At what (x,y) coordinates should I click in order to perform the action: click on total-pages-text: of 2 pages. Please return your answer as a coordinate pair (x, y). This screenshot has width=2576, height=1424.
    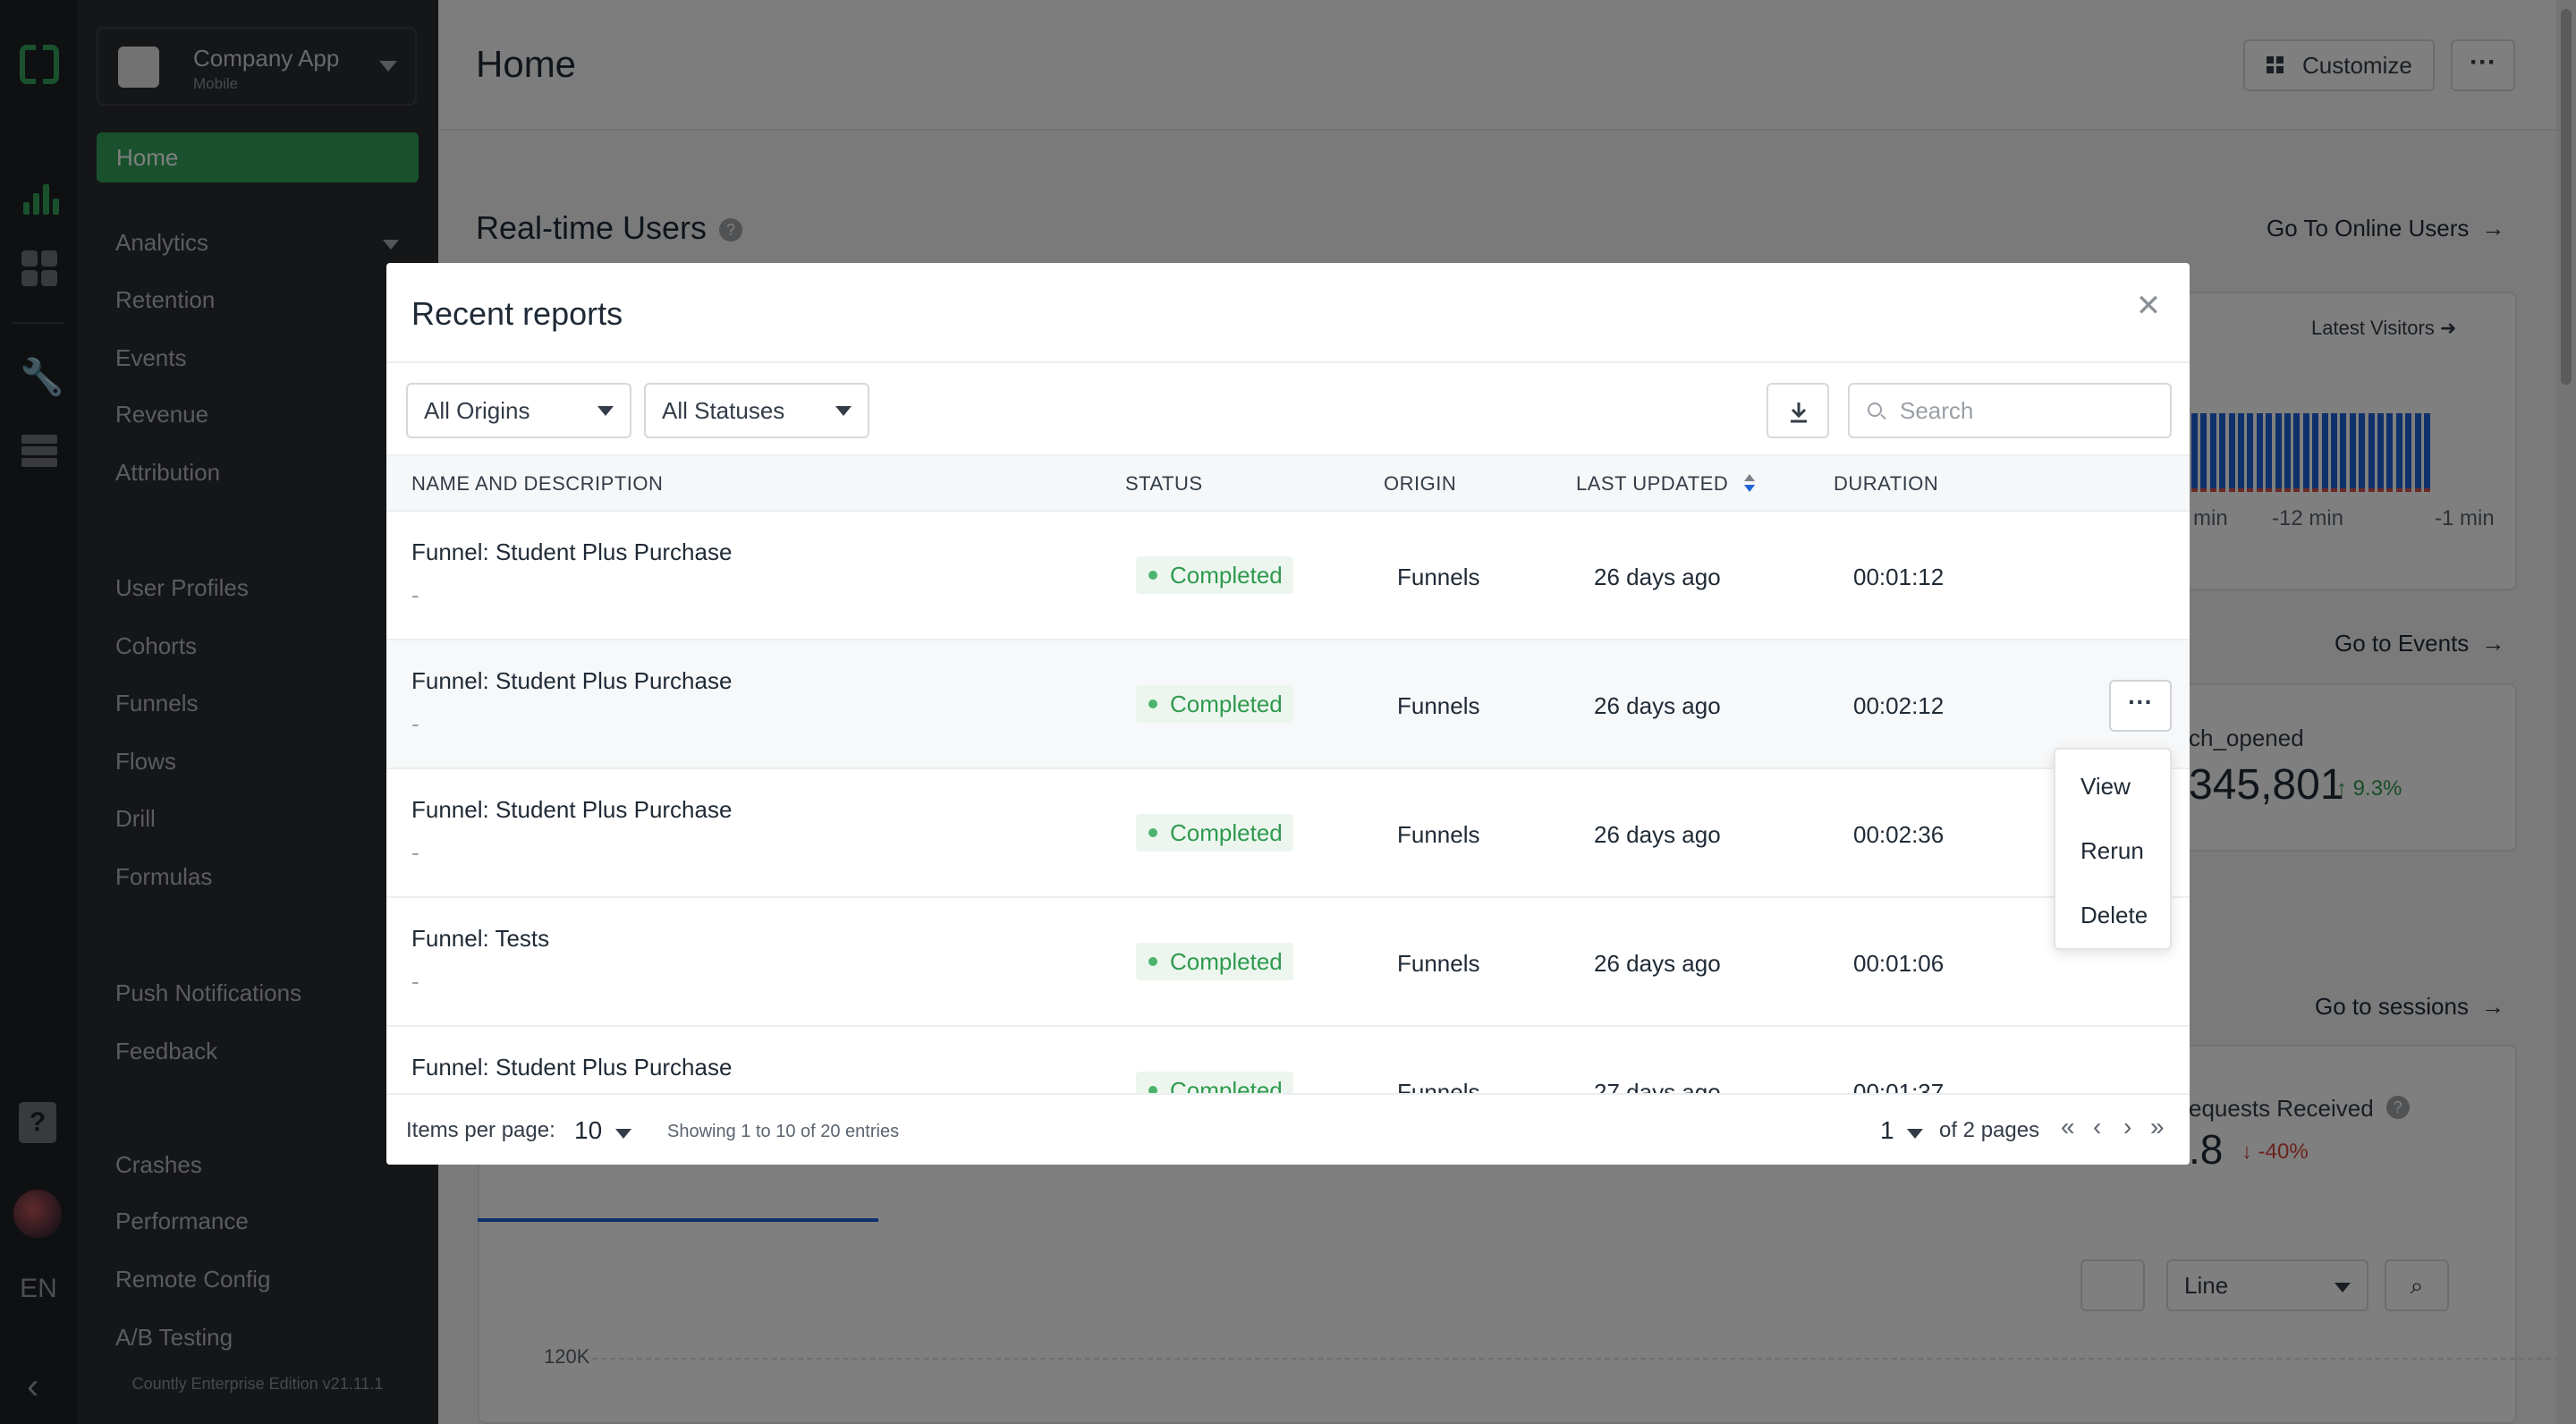
    Looking at the image, I should click on (1989, 1130).